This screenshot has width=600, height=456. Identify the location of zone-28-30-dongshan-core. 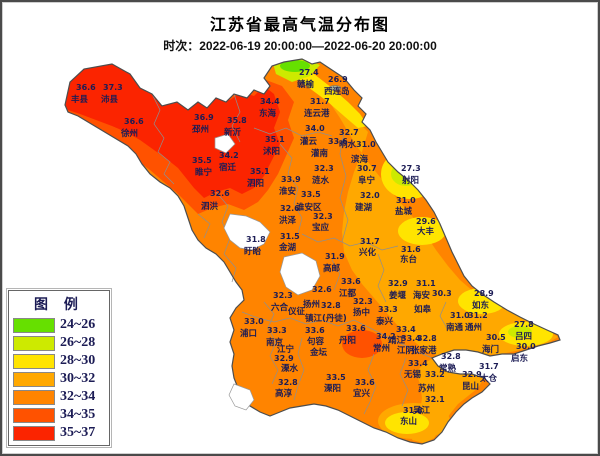
(407, 423).